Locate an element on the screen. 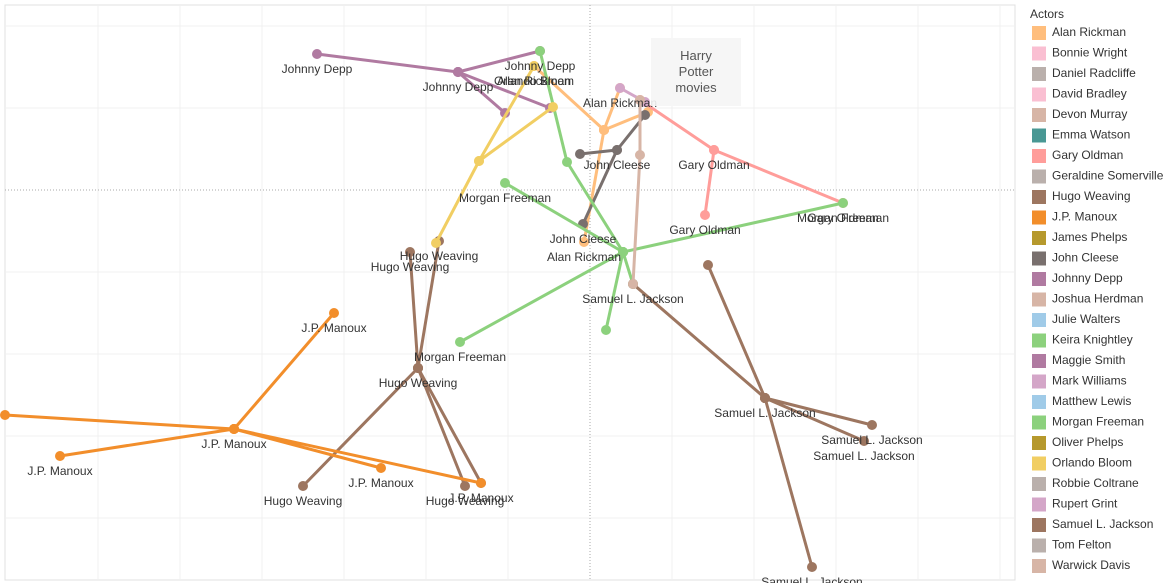 The width and height of the screenshot is (1176, 588). legend-label: Rupert Grint is located at coordinates (1085, 504).